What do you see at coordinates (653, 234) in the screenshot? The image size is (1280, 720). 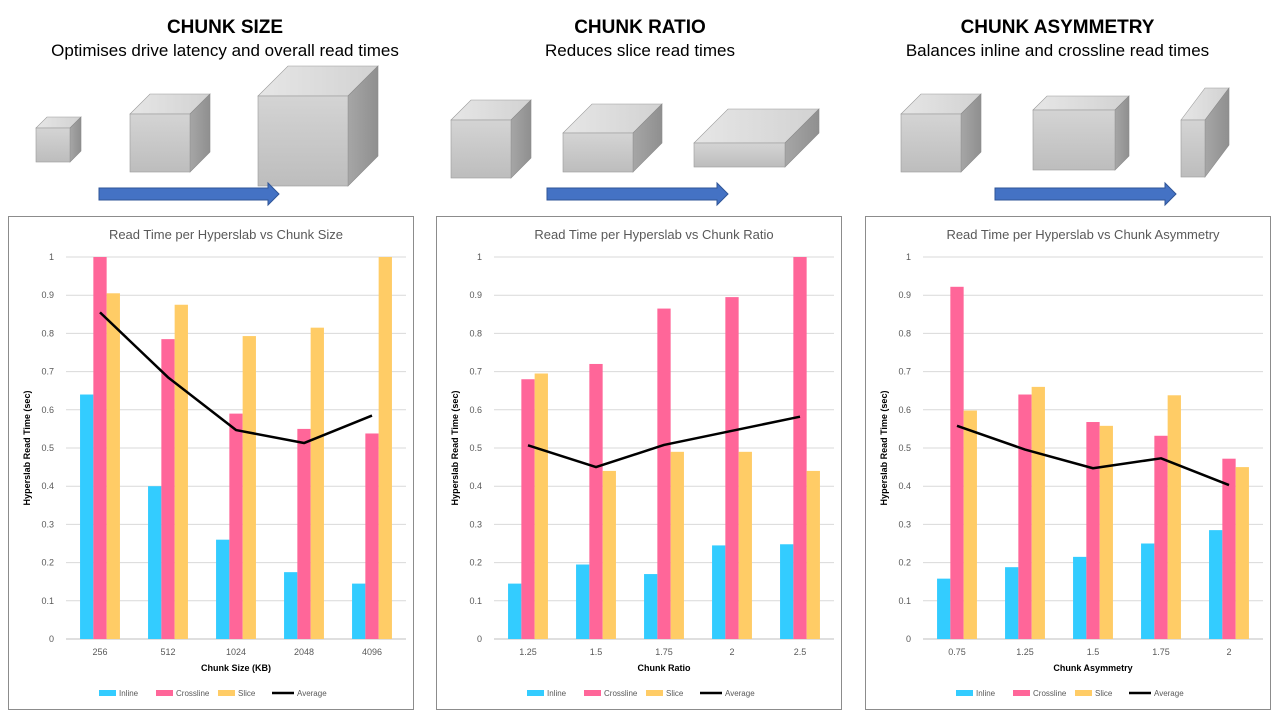 I see `chart-title: Read Time per Hyperslab vs Chunk Ratio` at bounding box center [653, 234].